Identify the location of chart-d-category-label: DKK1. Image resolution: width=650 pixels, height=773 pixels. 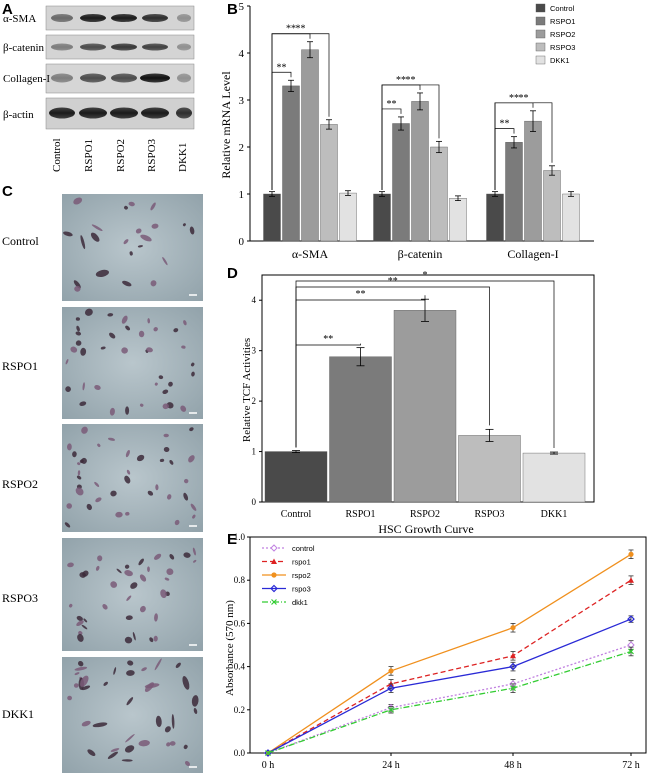
(554, 514).